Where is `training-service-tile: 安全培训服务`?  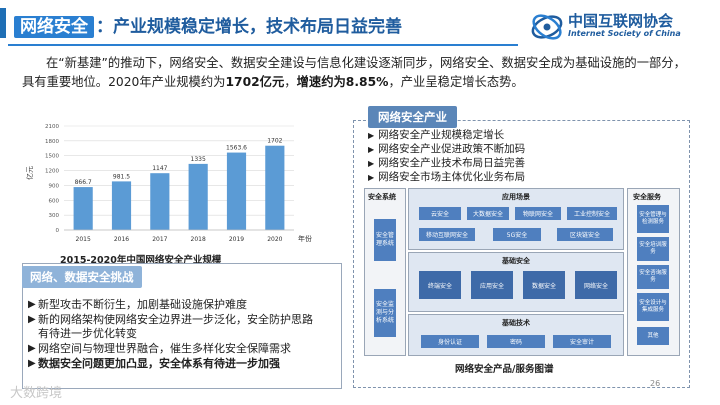
training-service-tile: 安全培训服务 is located at coordinates (653, 249).